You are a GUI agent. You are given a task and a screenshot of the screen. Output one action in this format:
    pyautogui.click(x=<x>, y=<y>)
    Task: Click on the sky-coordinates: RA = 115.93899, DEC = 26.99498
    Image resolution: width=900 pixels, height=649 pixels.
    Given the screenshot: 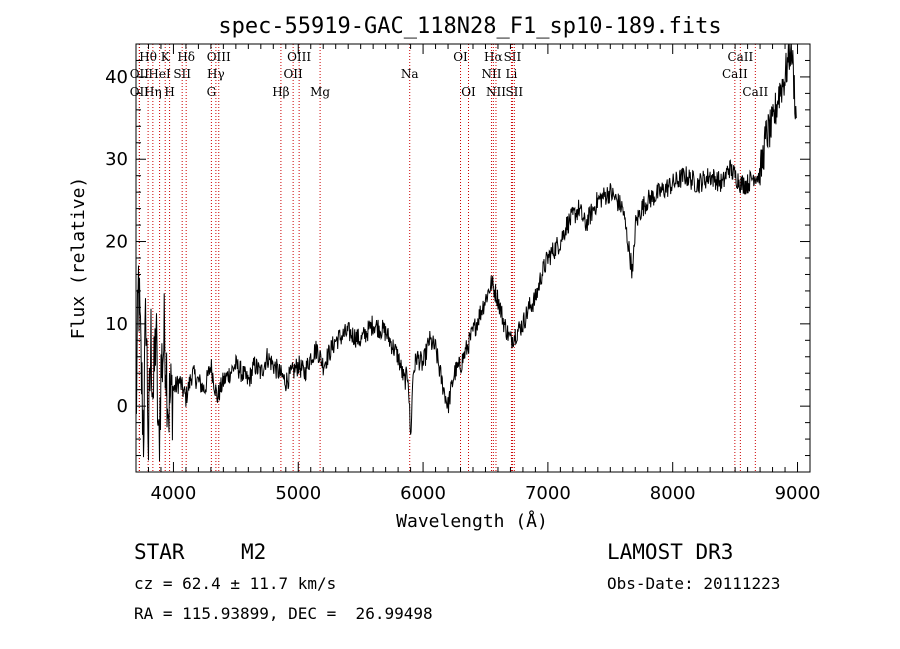 What is the action you would take?
    pyautogui.click(x=283, y=613)
    